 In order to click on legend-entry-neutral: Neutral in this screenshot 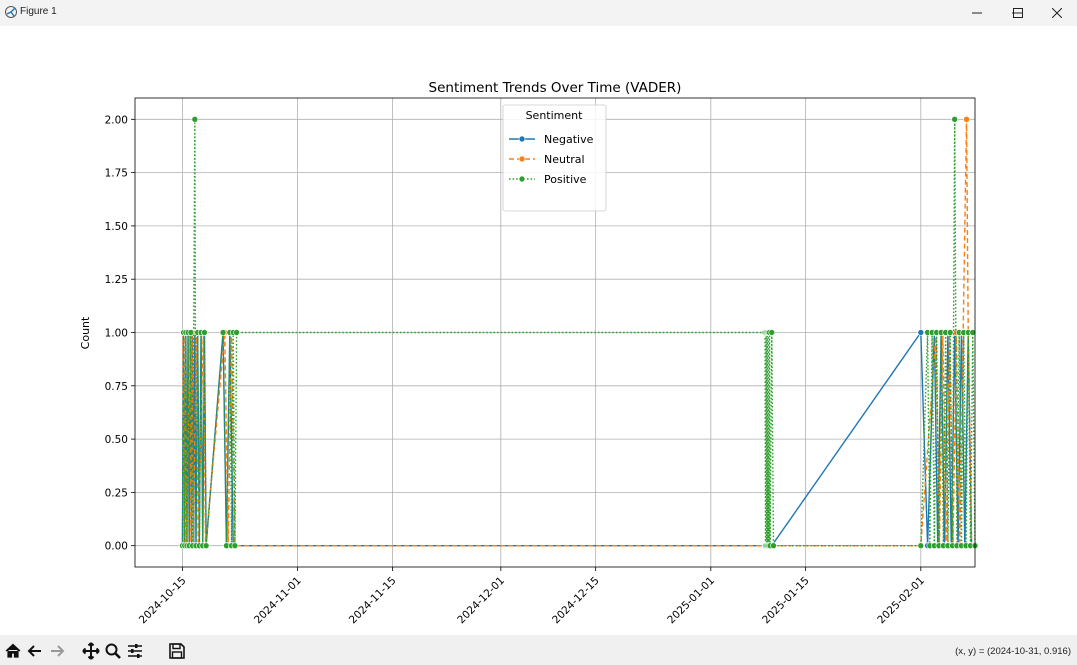, I will do `click(547, 159)`.